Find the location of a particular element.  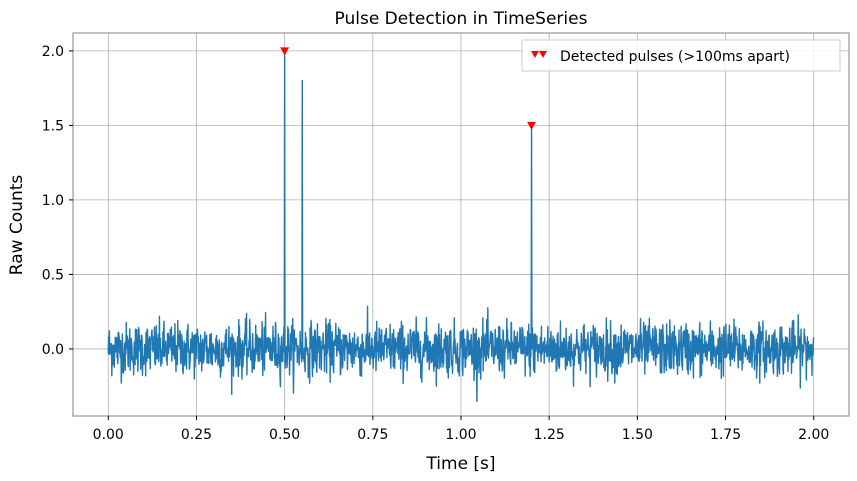

legend: Detected pulses (>100ms apart) is located at coordinates (681, 55).